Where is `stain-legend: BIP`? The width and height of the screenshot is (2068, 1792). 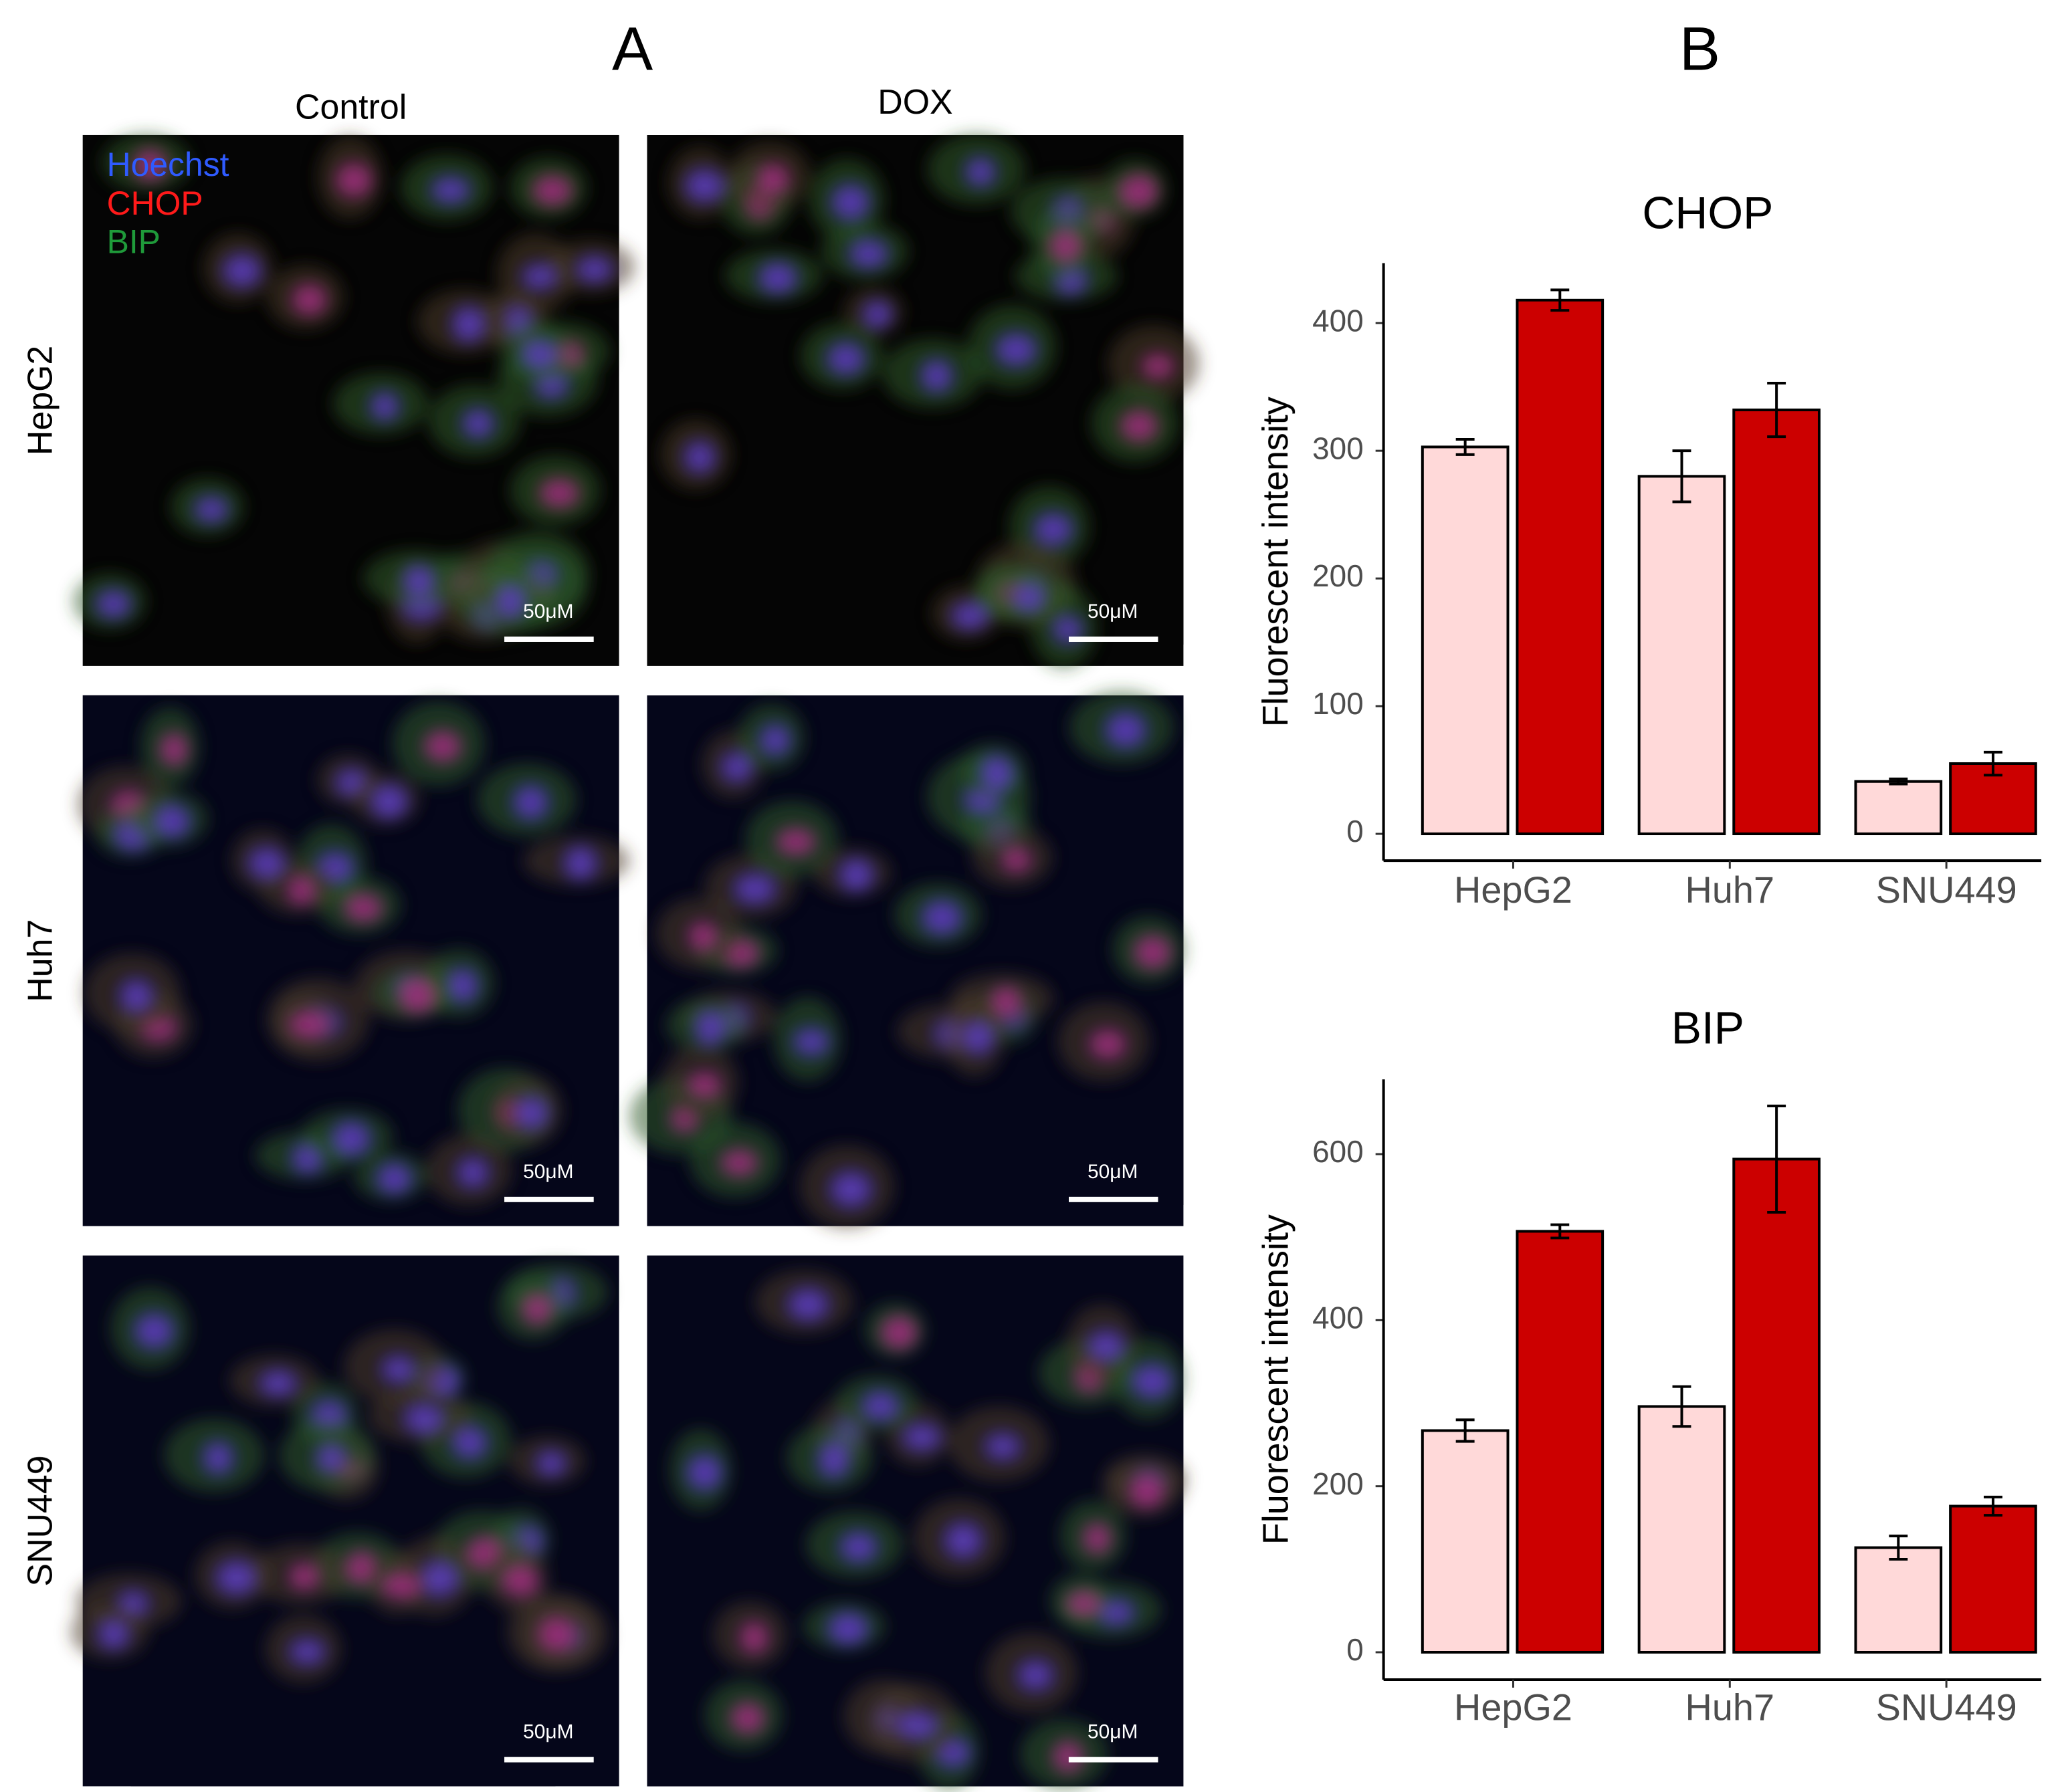
stain-legend: BIP is located at coordinates (134, 242).